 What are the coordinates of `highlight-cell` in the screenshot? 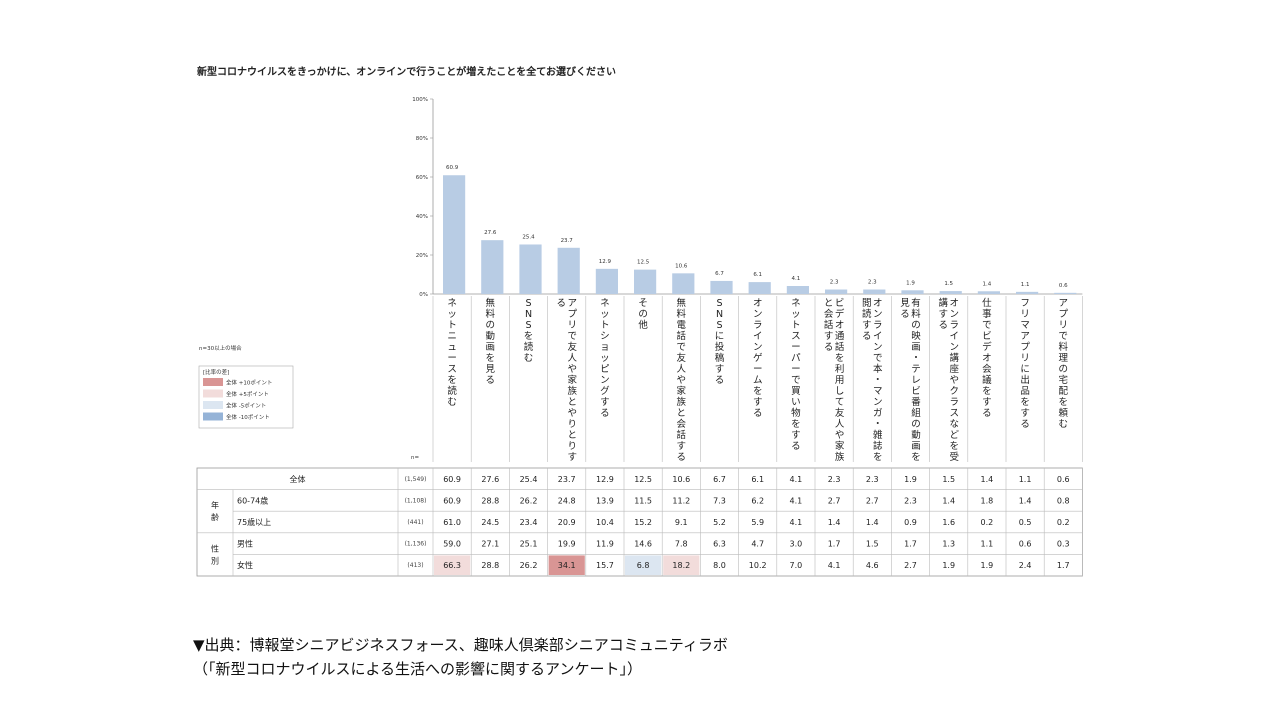 It's located at (643, 565).